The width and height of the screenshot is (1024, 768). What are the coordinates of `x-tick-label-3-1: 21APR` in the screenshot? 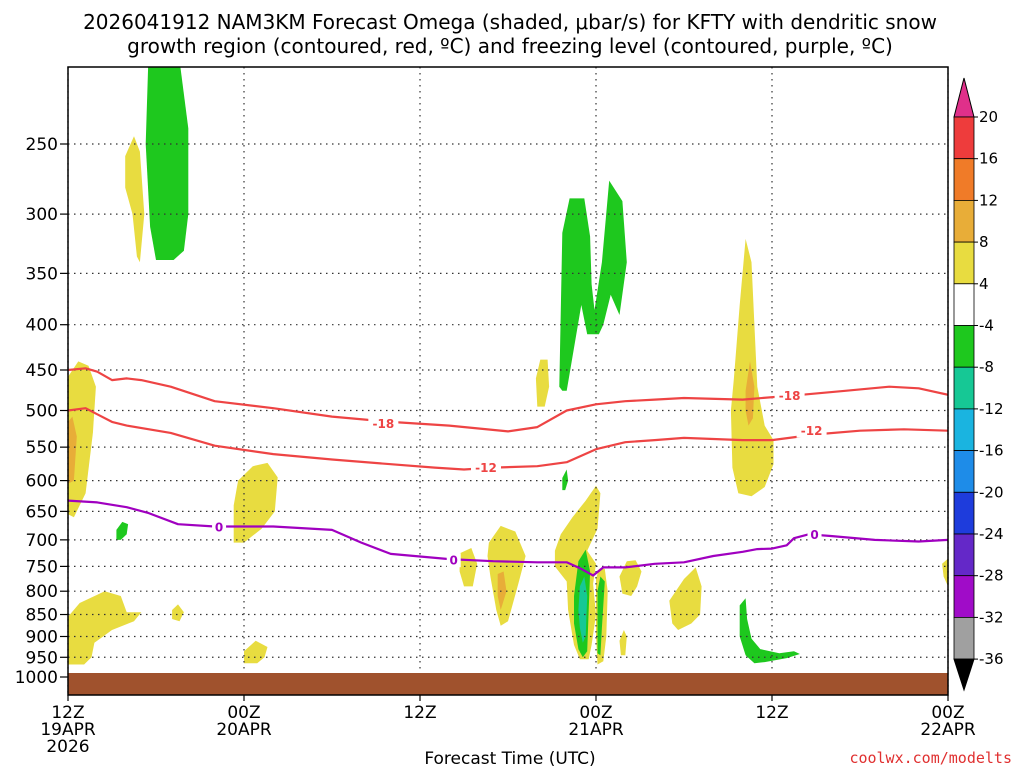 It's located at (596, 730).